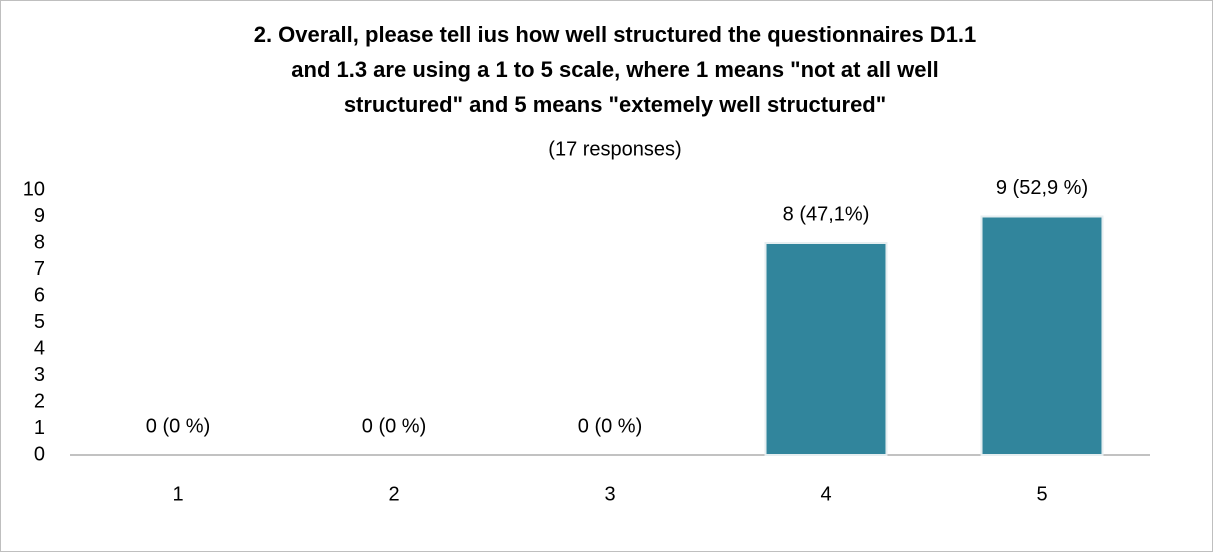 This screenshot has height=553, width=1214. I want to click on y-tick-label: 1, so click(39, 428).